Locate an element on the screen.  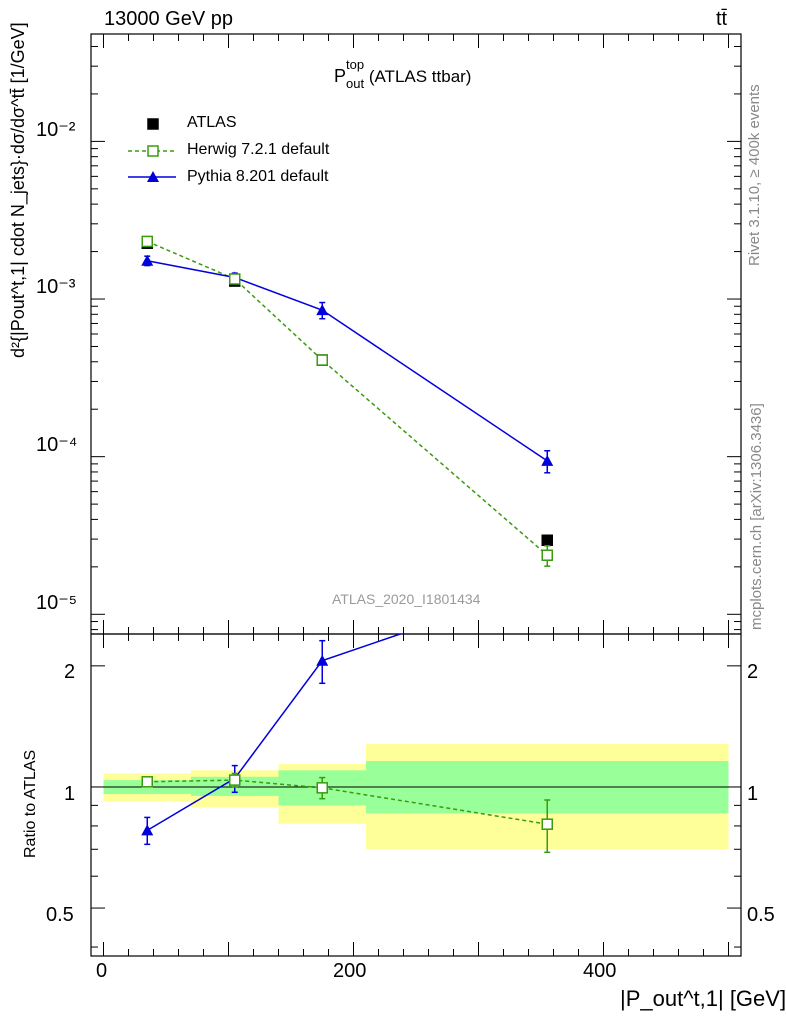
legend is located at coordinates (152, 150).